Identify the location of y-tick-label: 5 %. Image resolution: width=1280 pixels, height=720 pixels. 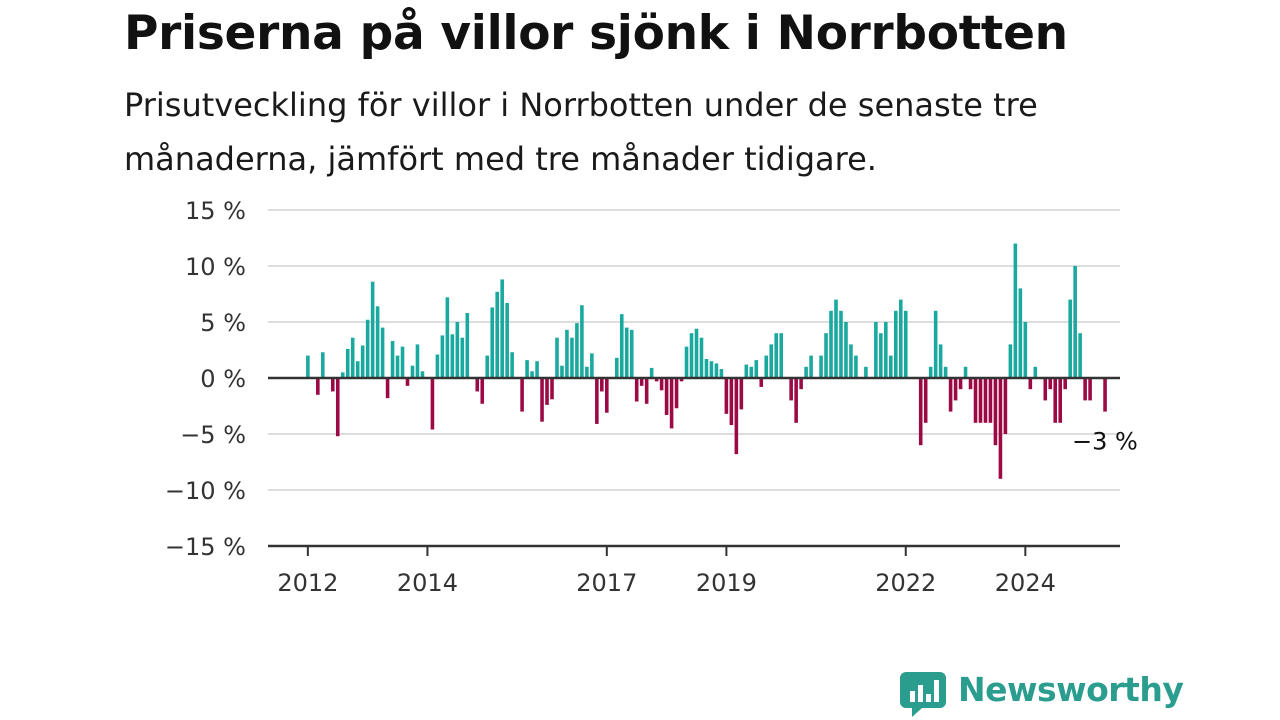
(223, 323).